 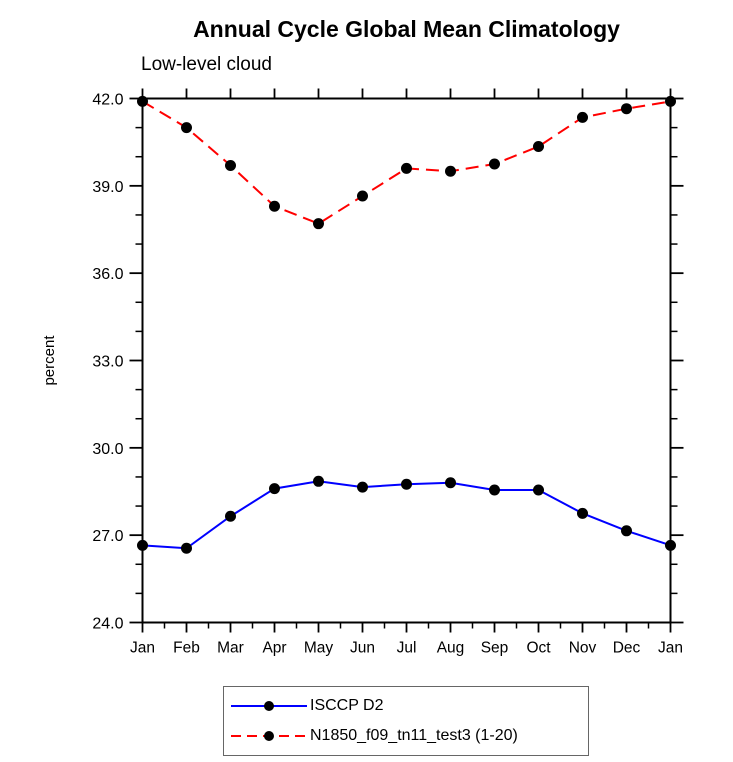 I want to click on y-tick-label: 33.0, so click(x=107, y=362).